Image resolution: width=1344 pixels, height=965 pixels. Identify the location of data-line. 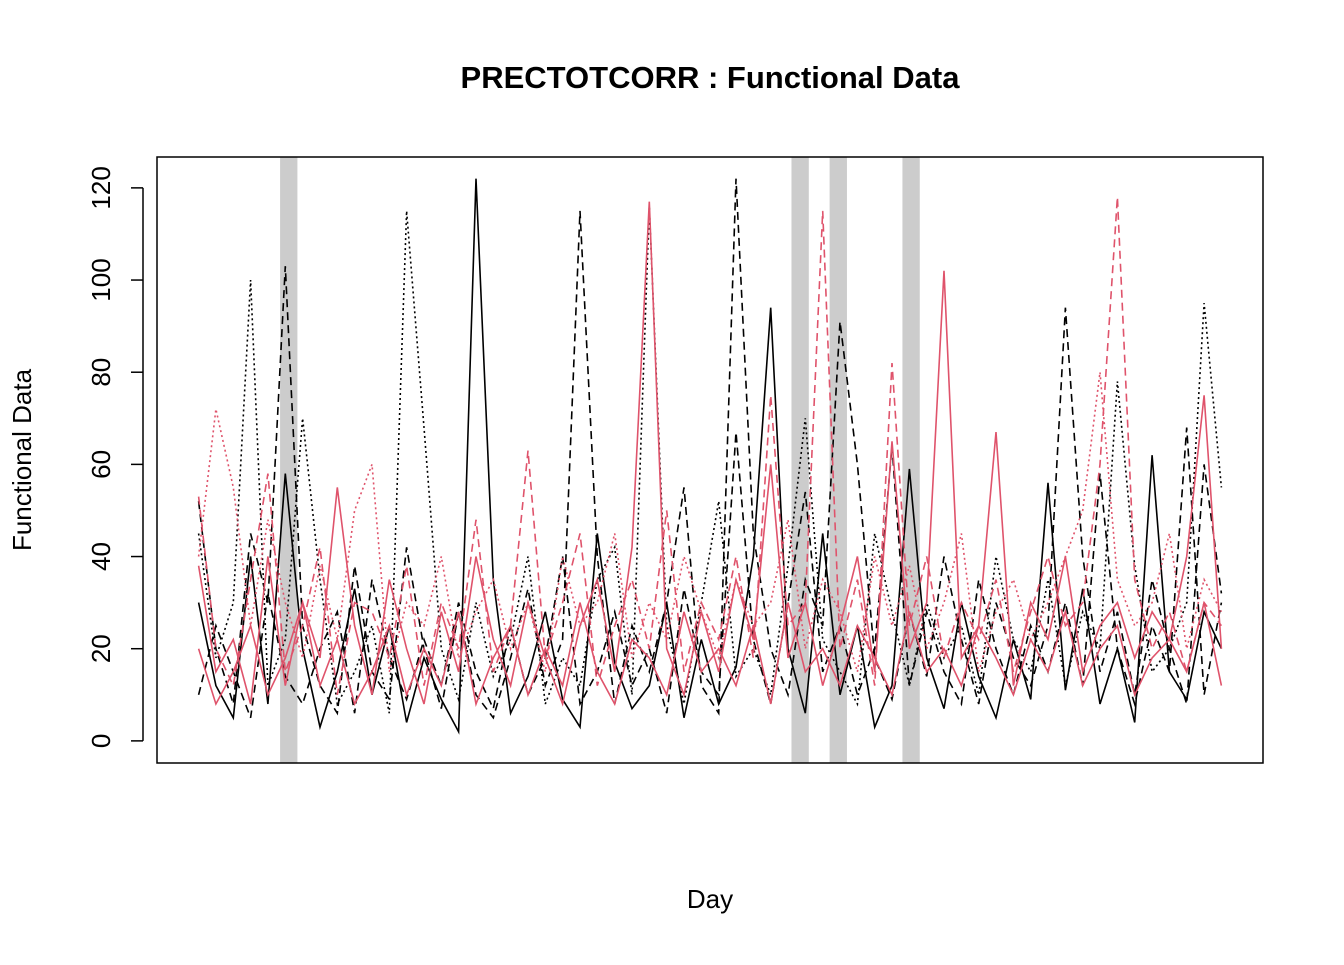
(710, 653).